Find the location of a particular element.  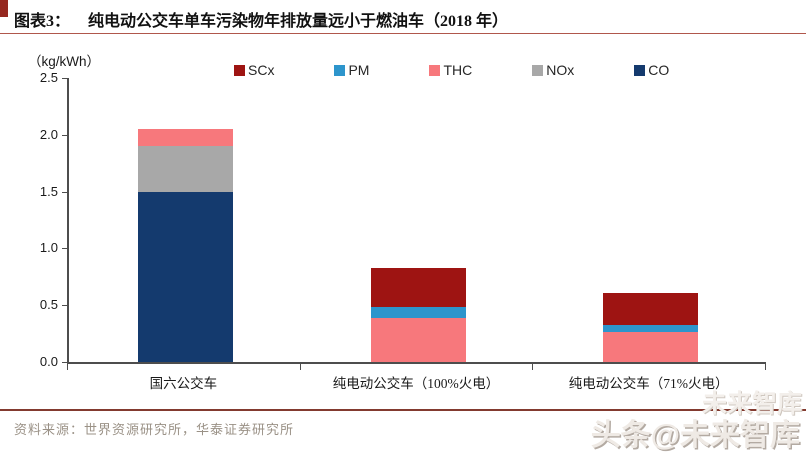

y-tick-label: 1.5 is located at coordinates (48, 191).